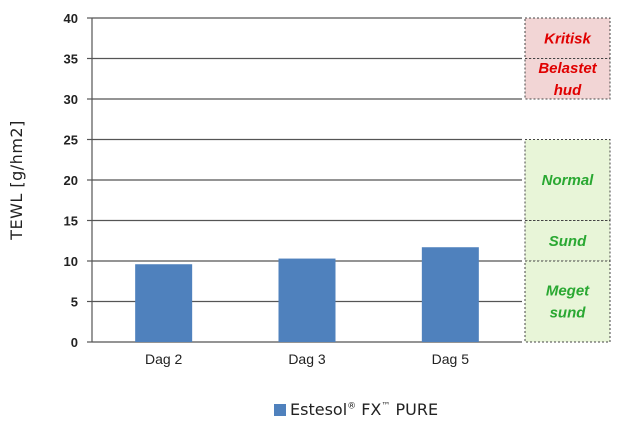 The height and width of the screenshot is (426, 619). Describe the element at coordinates (71, 59) in the screenshot. I see `y-tick-label: 35` at that location.